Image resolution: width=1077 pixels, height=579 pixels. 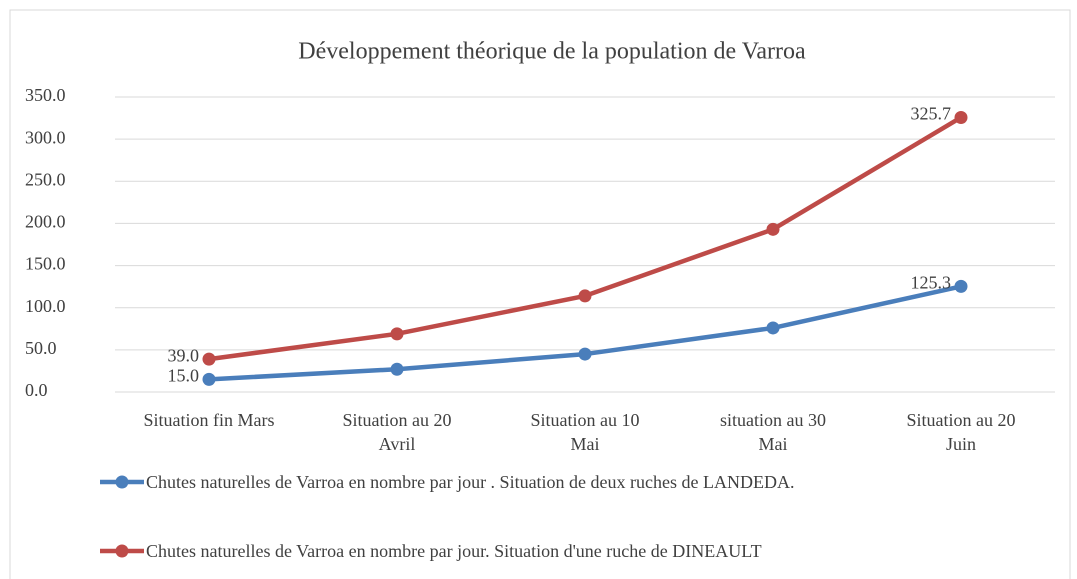 What do you see at coordinates (45, 222) in the screenshot?
I see `y-tick-label: 200.0` at bounding box center [45, 222].